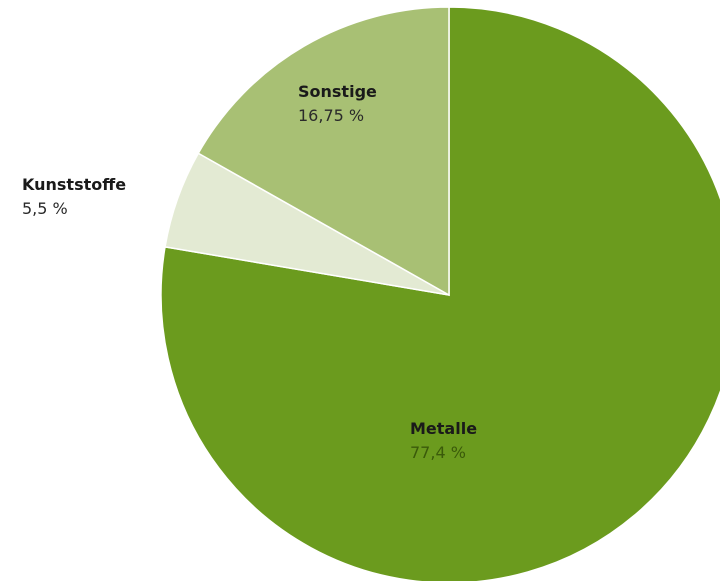  What do you see at coordinates (438, 452) in the screenshot?
I see `slice-value-metalle: 77,4 %` at bounding box center [438, 452].